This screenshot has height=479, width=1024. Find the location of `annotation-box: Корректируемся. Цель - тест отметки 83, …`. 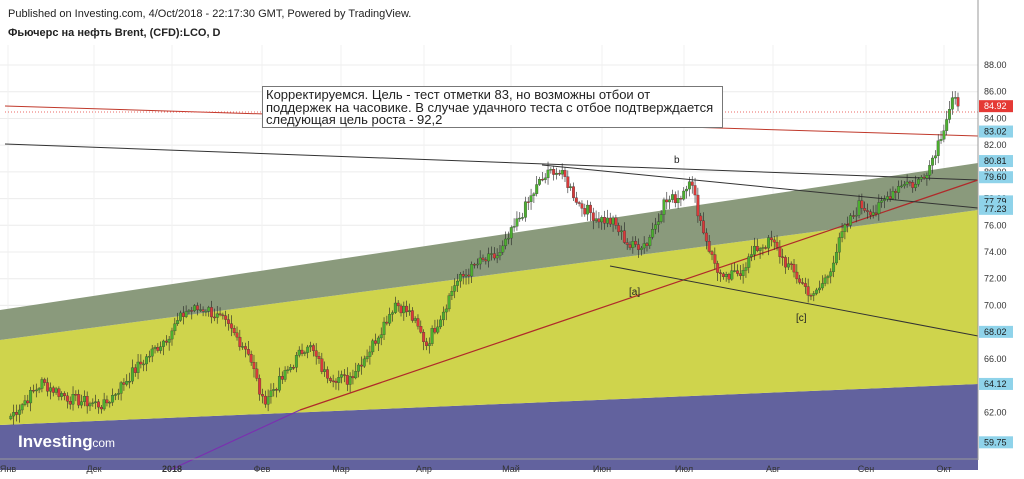

annotation-box: Корректируемся. Цель - тест отметки 83, … is located at coordinates (492, 107).